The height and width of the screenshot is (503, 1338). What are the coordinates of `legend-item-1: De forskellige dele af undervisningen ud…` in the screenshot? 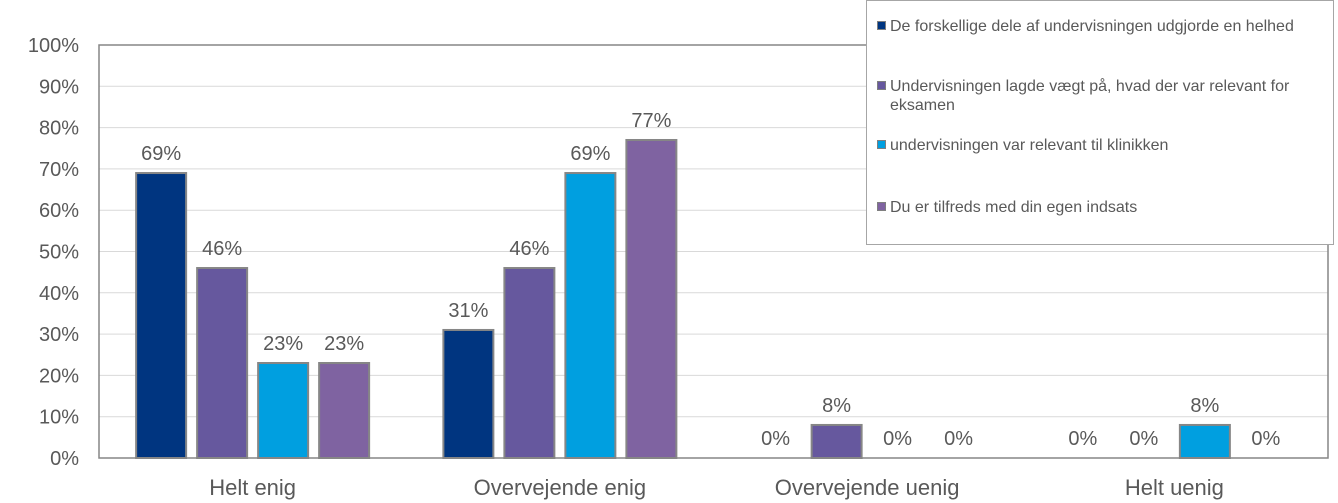 It's located at (1103, 26).